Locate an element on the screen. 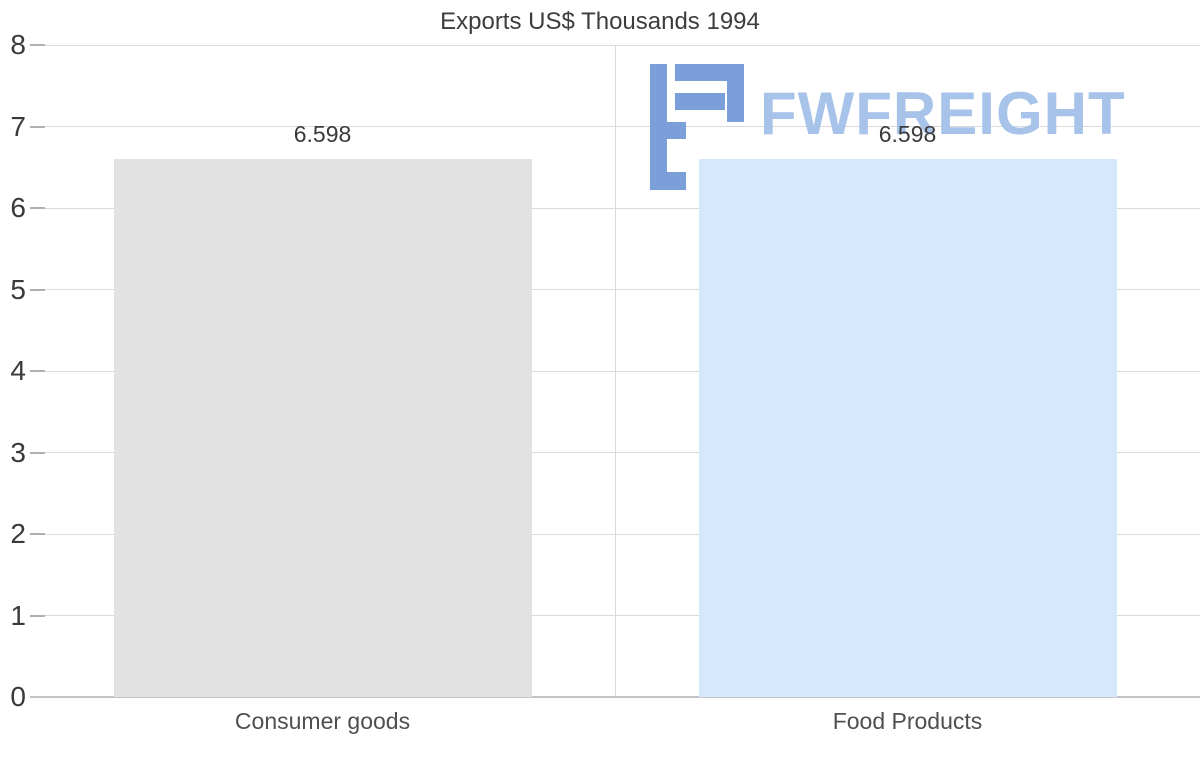 This screenshot has height=763, width=1200. y-tick-label: 8 is located at coordinates (18, 44).